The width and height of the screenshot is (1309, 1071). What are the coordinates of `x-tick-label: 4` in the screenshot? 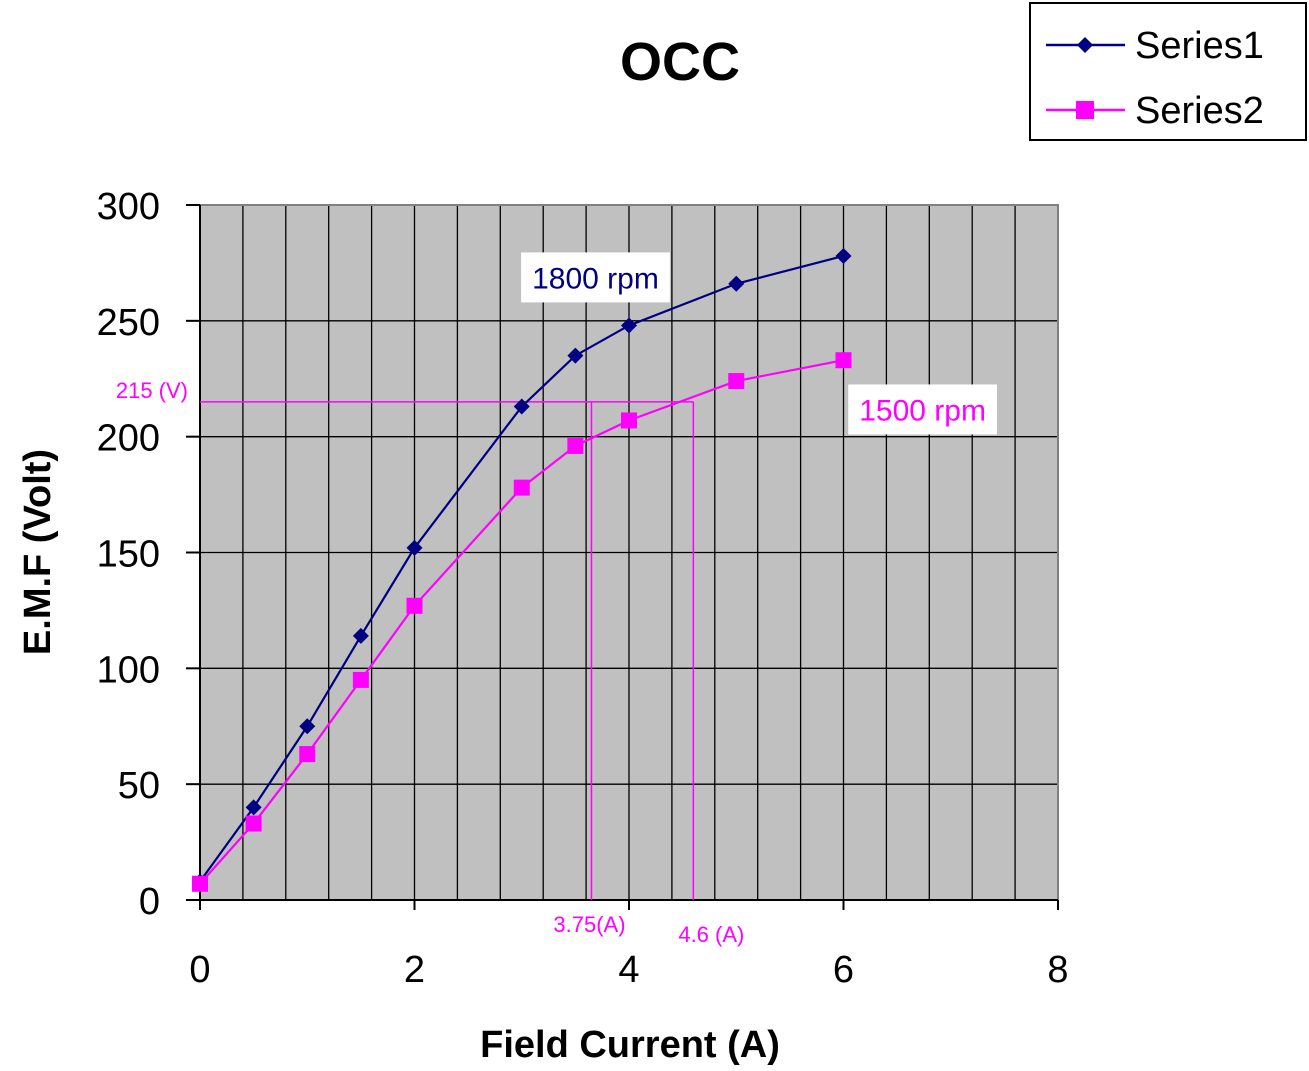 It's located at (628, 970).